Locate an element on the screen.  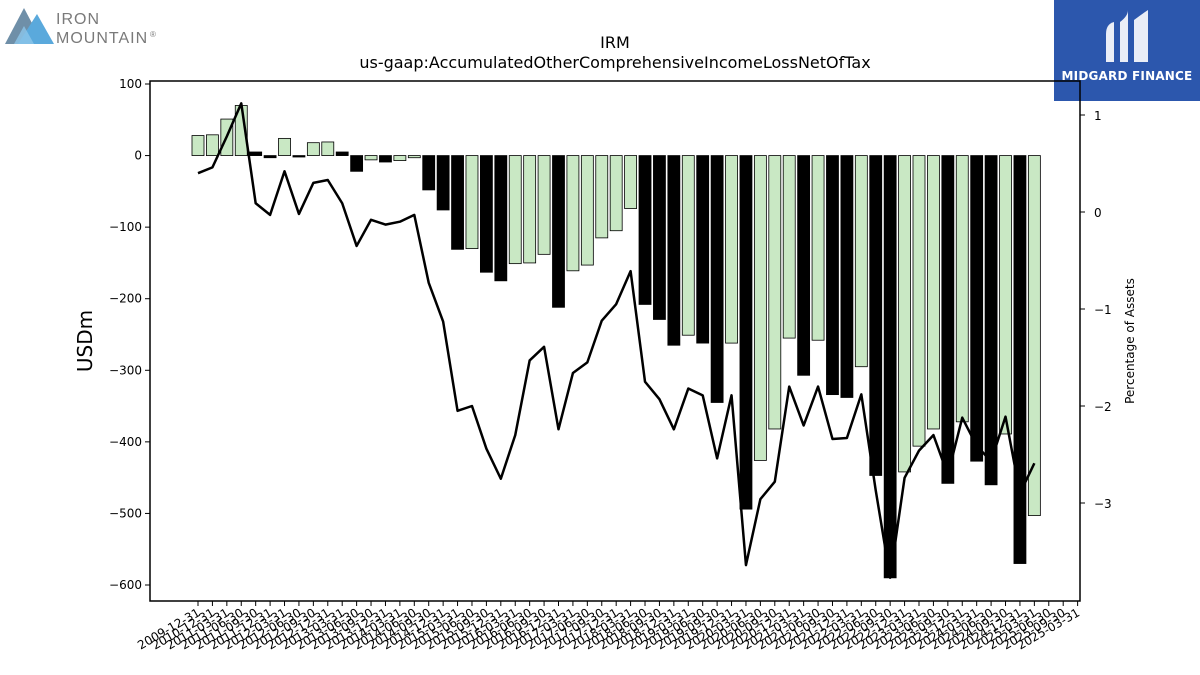
y2-tick-label: −1 is located at coordinates (1103, 310).